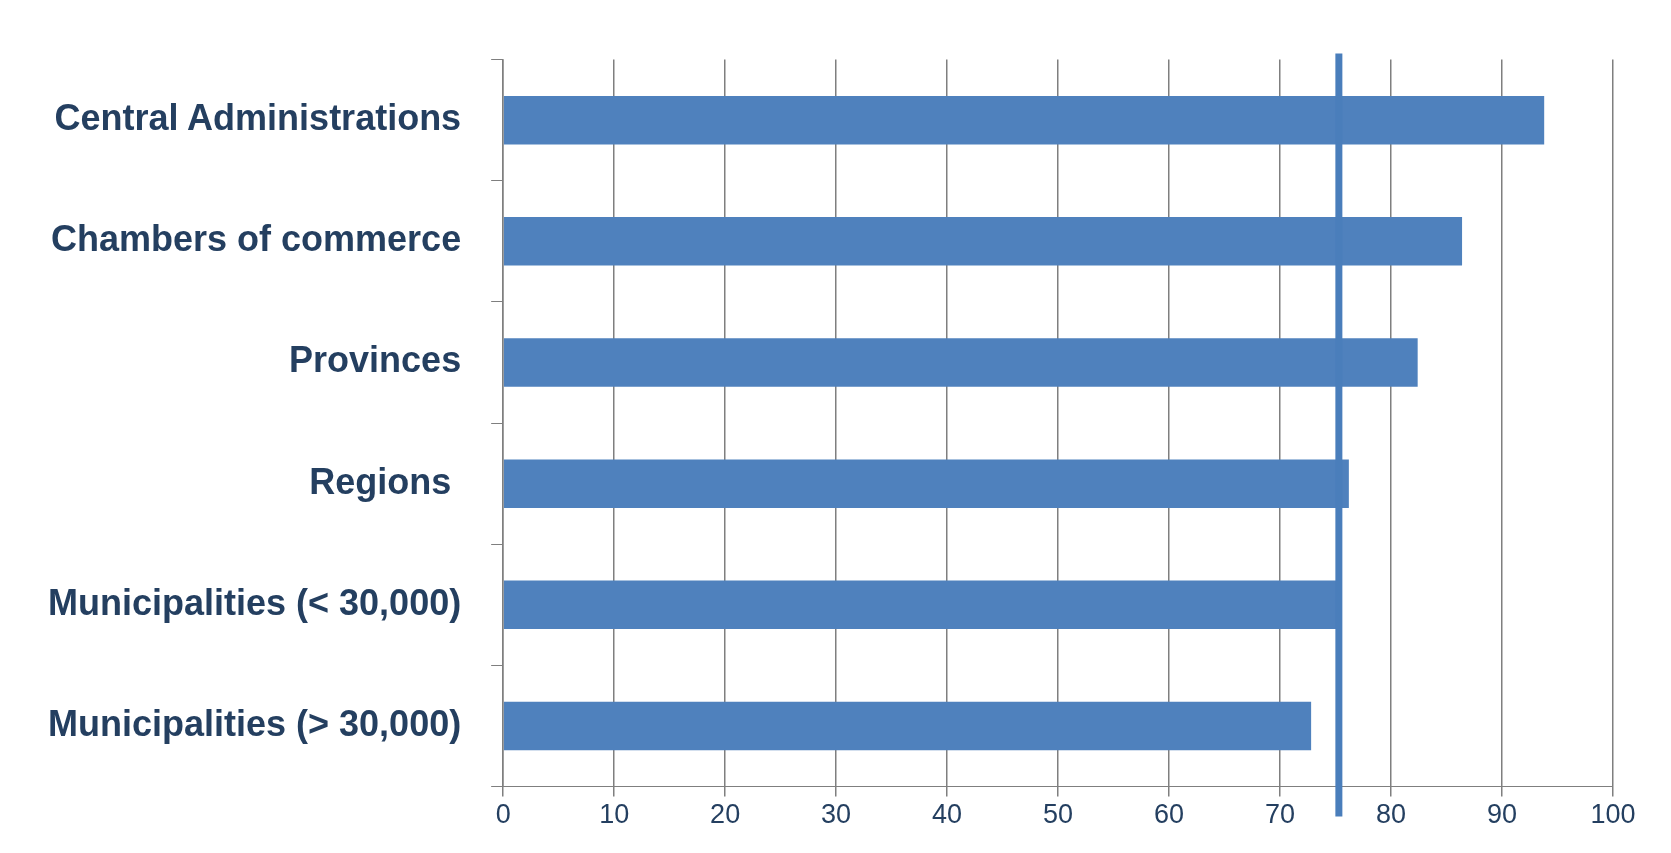  What do you see at coordinates (256, 239) in the screenshot?
I see `y-tick-label: Chambers of commerce` at bounding box center [256, 239].